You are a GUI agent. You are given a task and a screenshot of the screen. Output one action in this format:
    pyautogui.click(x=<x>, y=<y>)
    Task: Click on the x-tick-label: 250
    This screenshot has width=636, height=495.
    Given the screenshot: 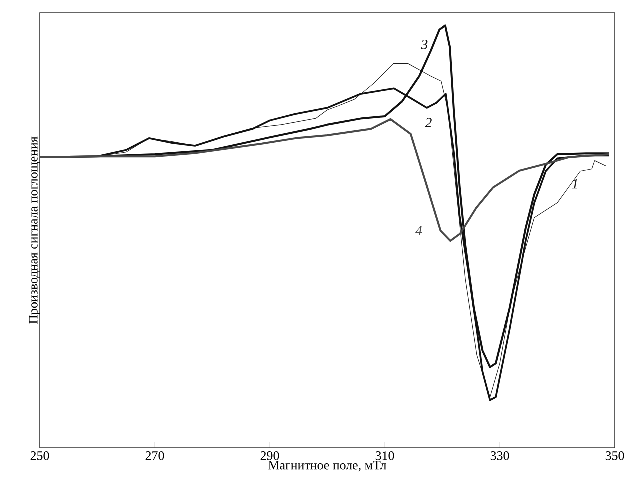 What is the action you would take?
    pyautogui.click(x=40, y=456)
    